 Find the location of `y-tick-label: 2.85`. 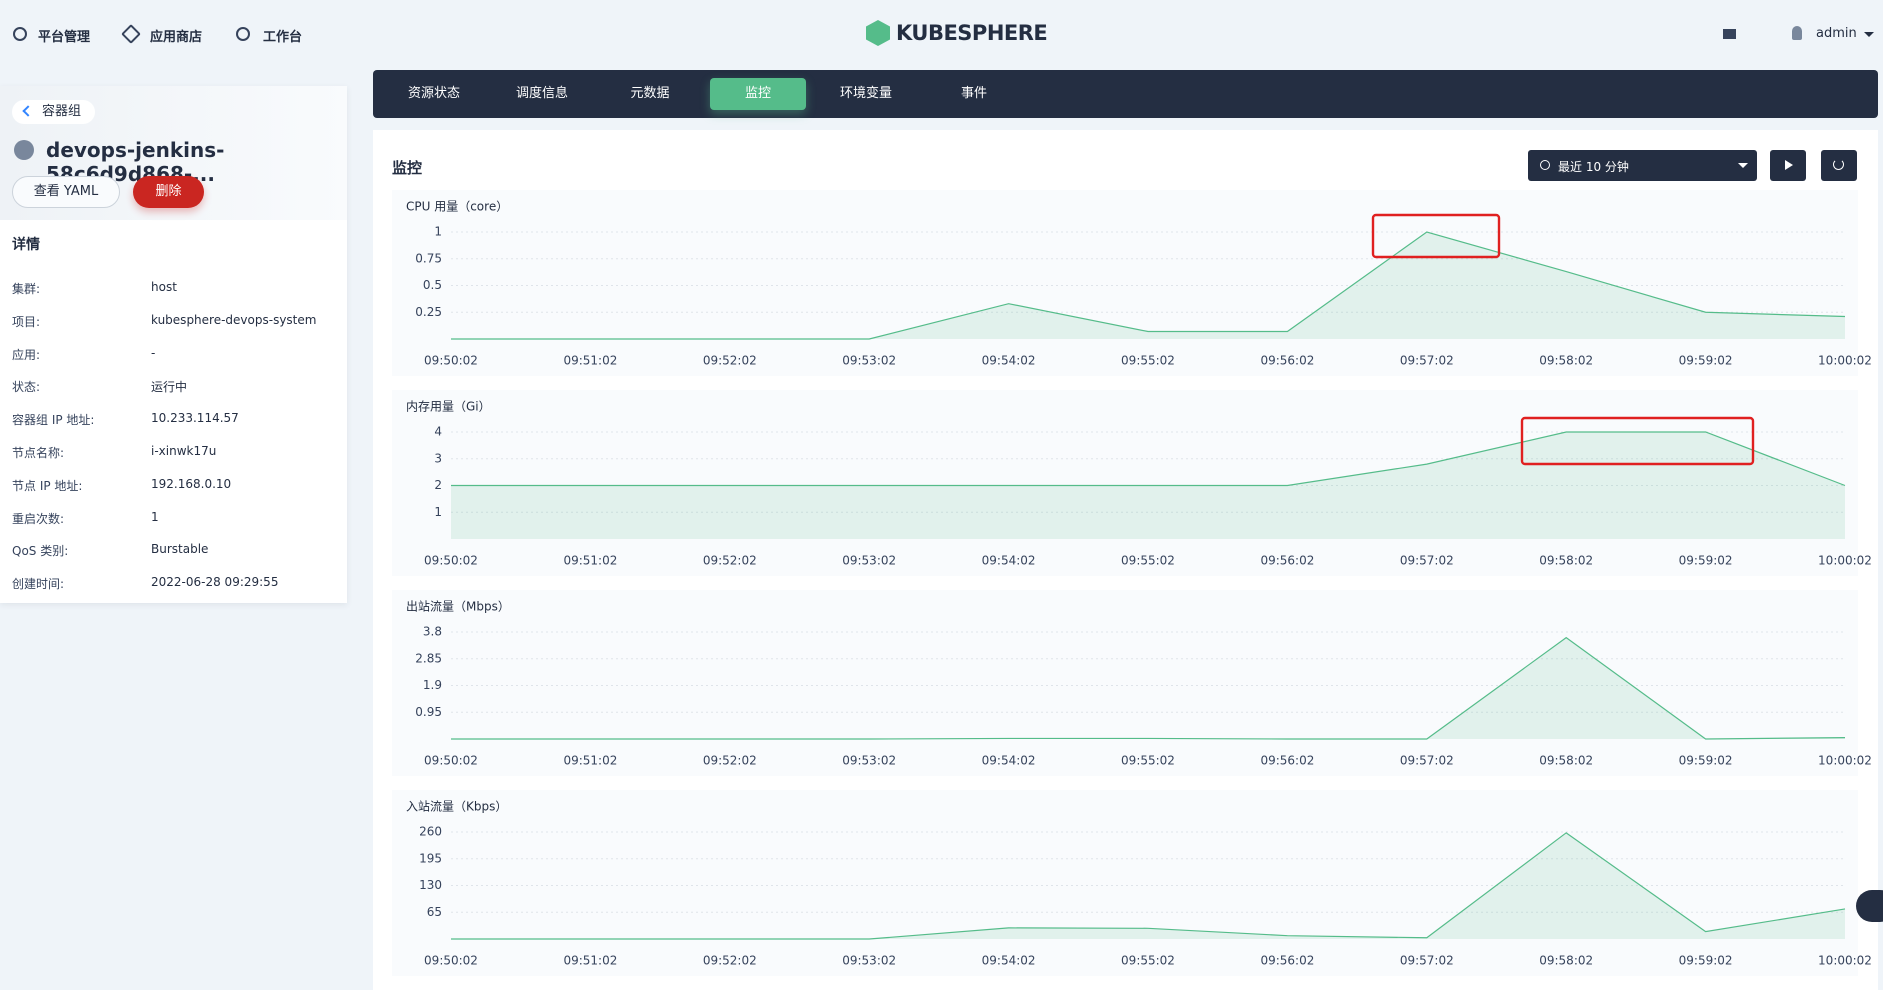

y-tick-label: 2.85 is located at coordinates (428, 658).